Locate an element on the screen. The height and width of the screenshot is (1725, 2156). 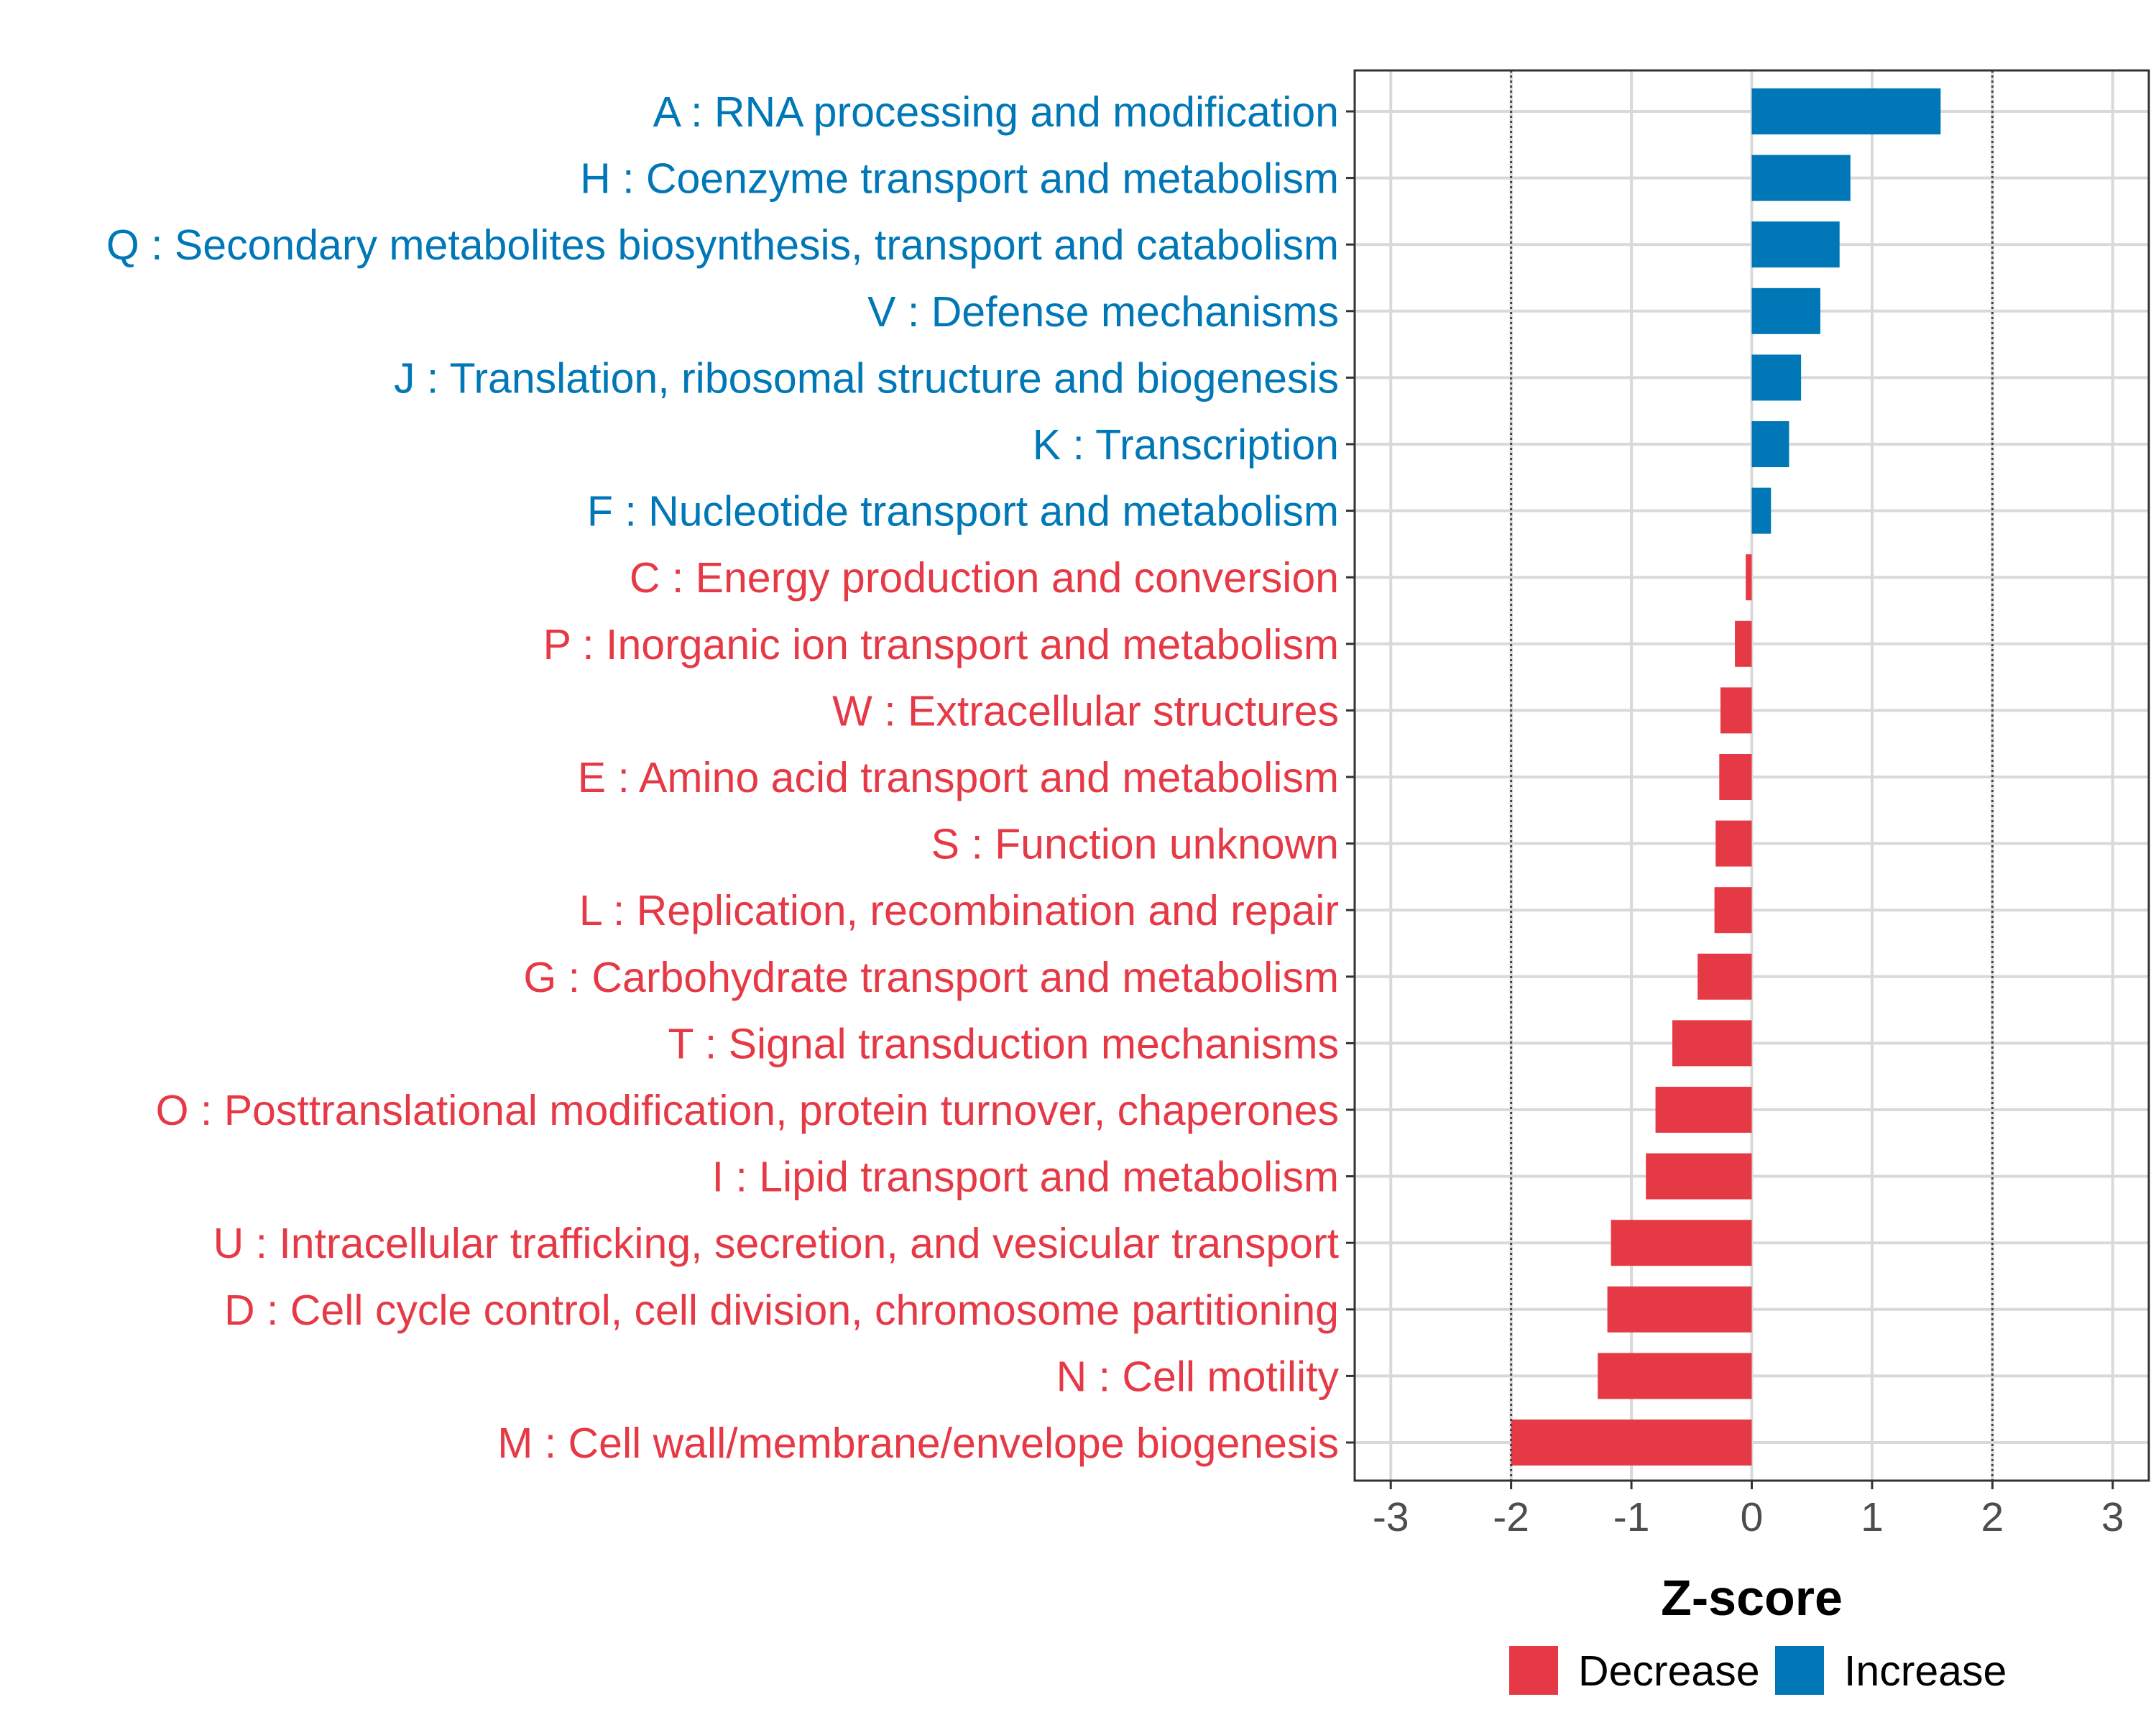
x-tick-labels: -3 -2 -1 0 1 2 3 is located at coordinates (1748, 1517).